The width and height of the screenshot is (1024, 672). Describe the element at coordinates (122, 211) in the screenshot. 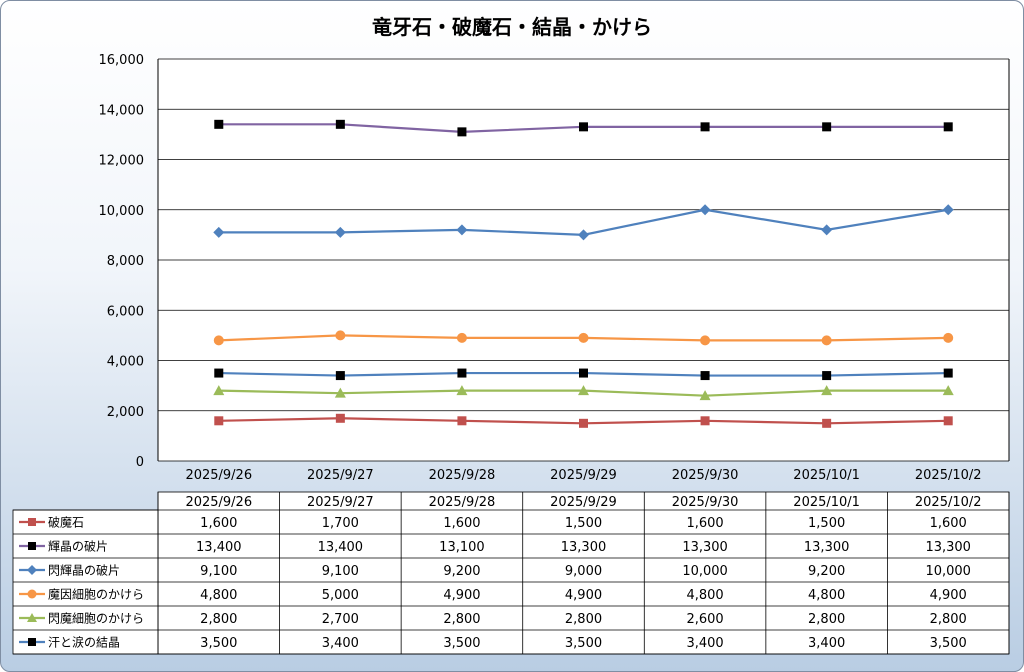

I see `y-tick-label: 10,000` at that location.